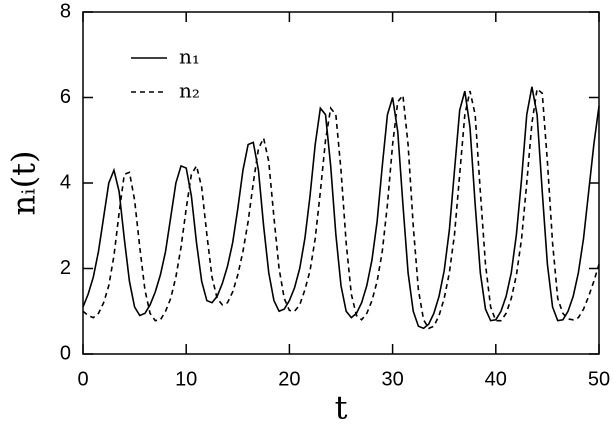 The image size is (613, 426). Describe the element at coordinates (65, 268) in the screenshot. I see `y-tick-label: 2` at that location.